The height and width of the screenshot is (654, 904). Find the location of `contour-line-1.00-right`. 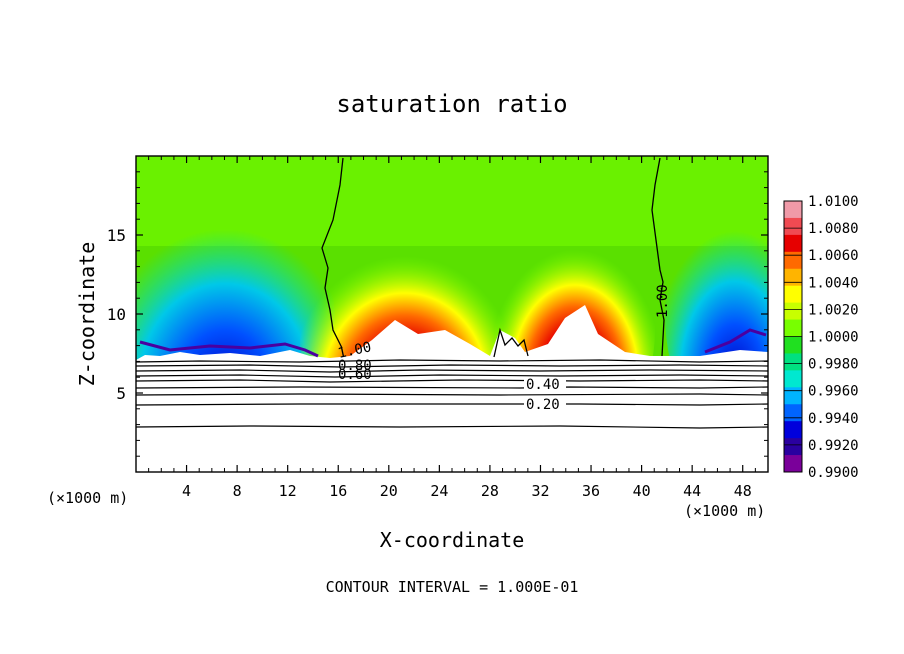

contour-line-1.00-right is located at coordinates (658, 257).